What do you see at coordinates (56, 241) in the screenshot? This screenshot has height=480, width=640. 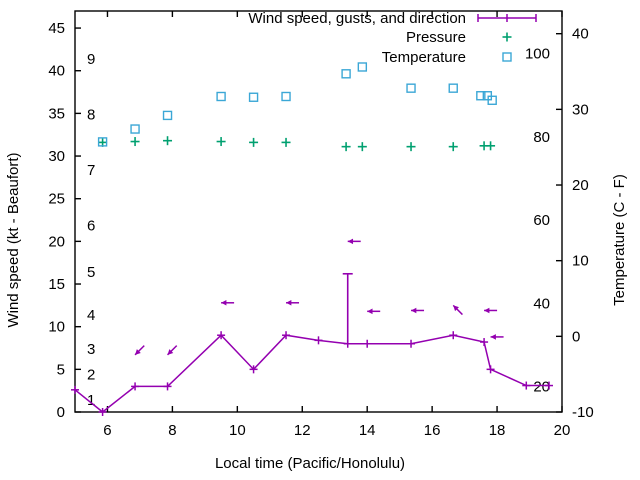 I see `y-tick-label: 20` at bounding box center [56, 241].